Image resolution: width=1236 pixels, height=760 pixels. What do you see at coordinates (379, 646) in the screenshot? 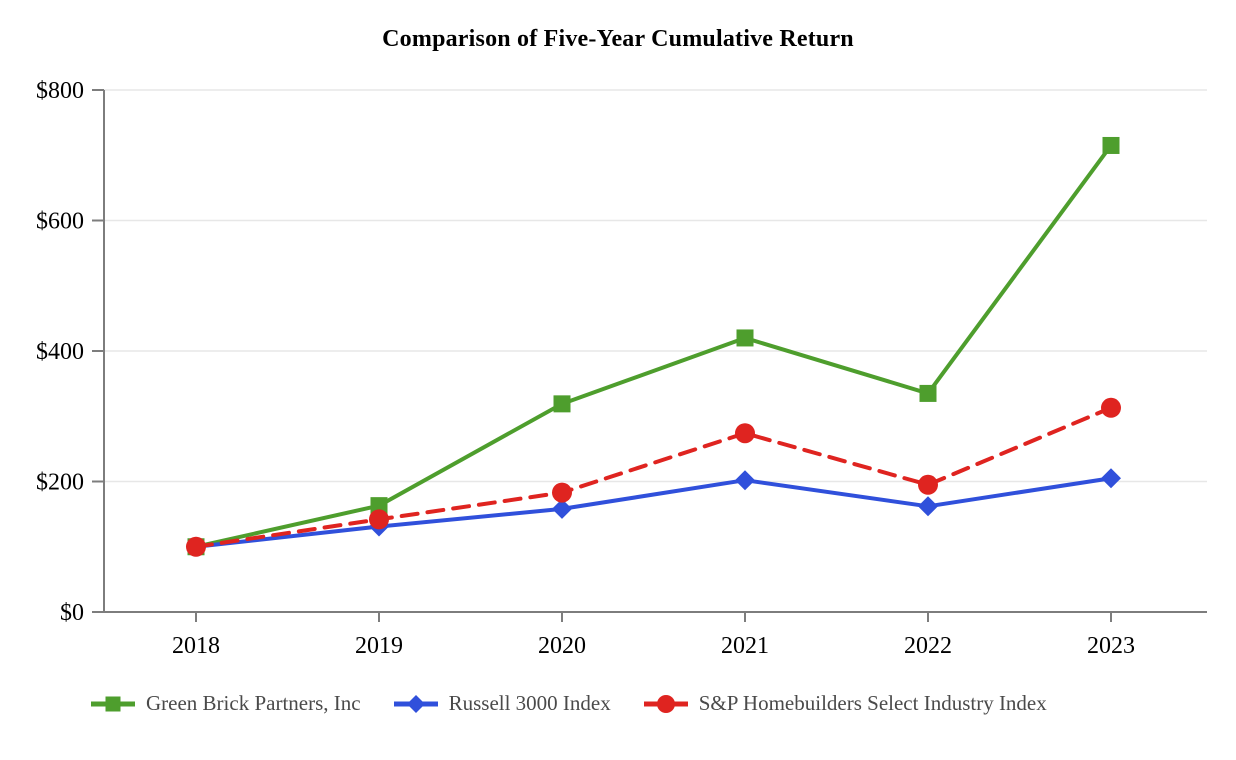
I see `x-axis-tick-label: 2019` at bounding box center [379, 646].